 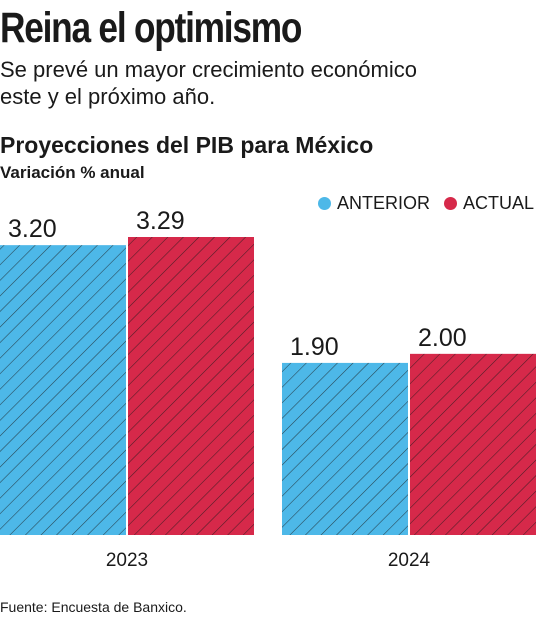 What do you see at coordinates (442, 338) in the screenshot?
I see `data-label-actual-2024: 2.00` at bounding box center [442, 338].